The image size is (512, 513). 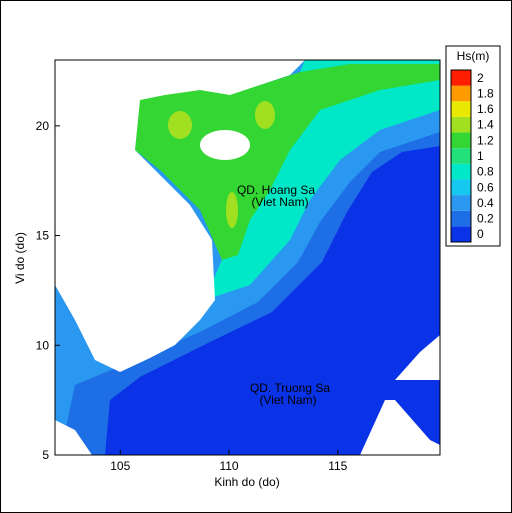 What do you see at coordinates (43, 345) in the screenshot?
I see `y-tick-label: 10` at bounding box center [43, 345].